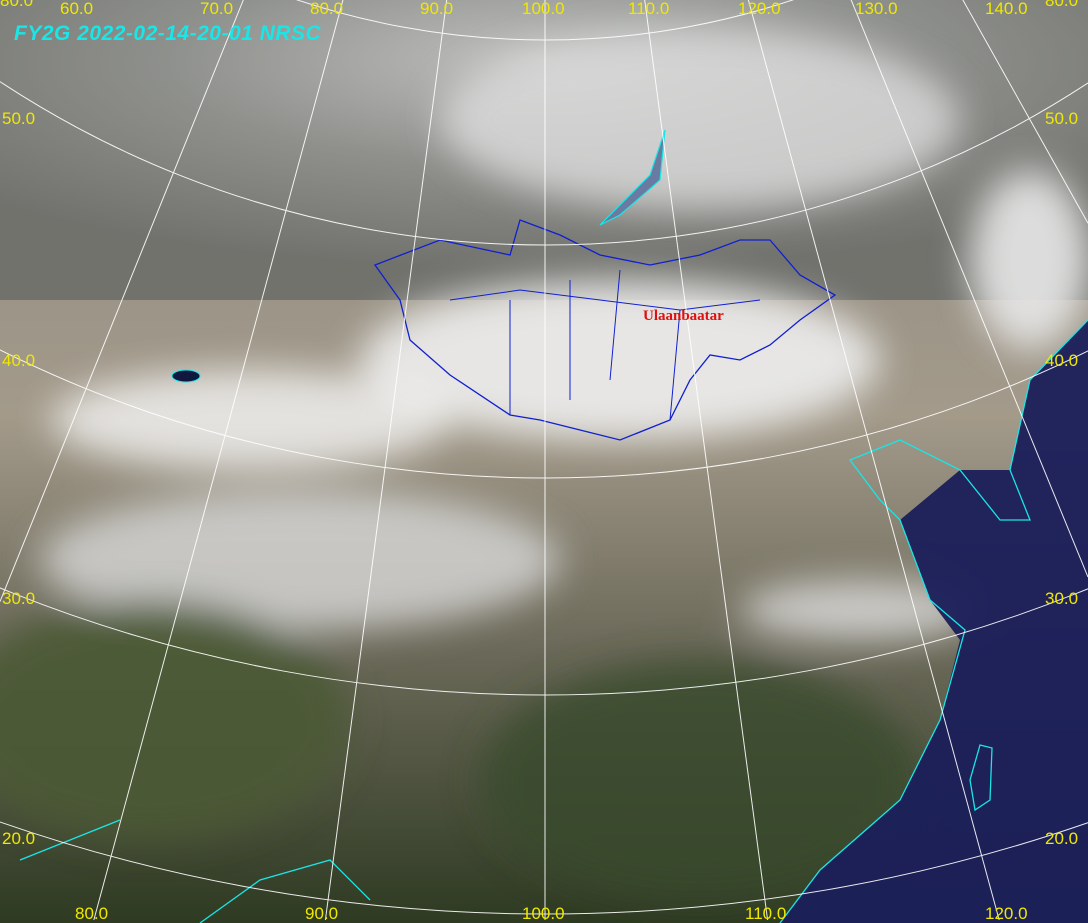 The image size is (1088, 923). Describe the element at coordinates (1062, 598) in the screenshot. I see `right-grid-label: 30.0` at that location.